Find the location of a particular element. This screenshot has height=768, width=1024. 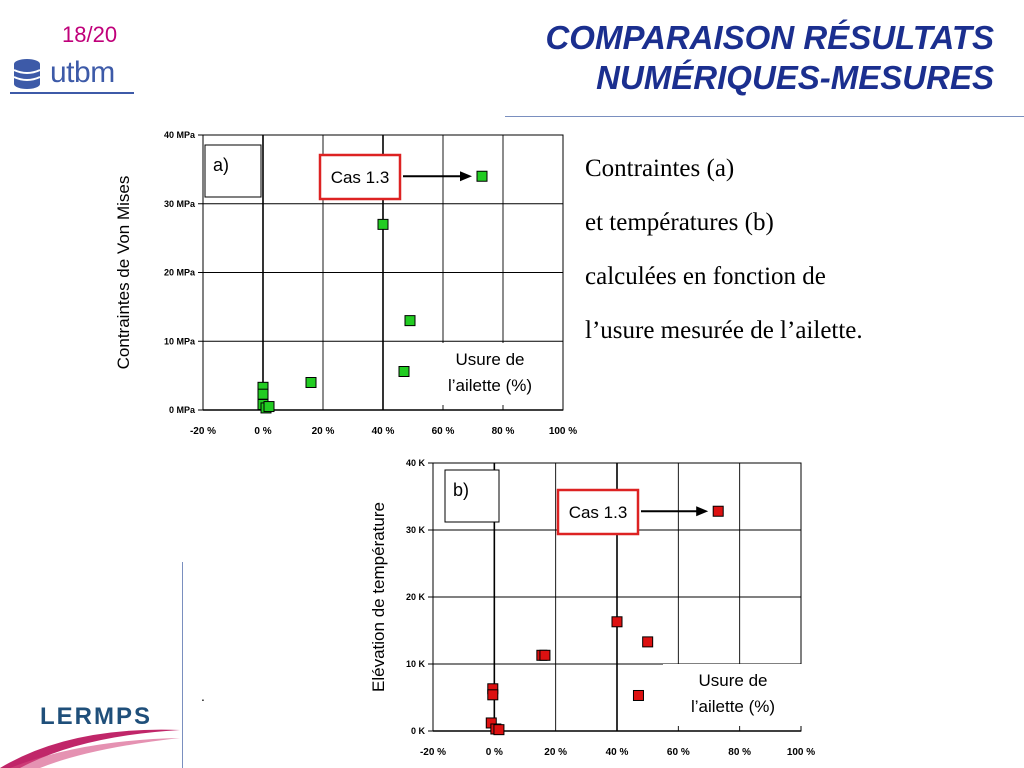

y-tick-label: 0 K is located at coordinates (418, 731).